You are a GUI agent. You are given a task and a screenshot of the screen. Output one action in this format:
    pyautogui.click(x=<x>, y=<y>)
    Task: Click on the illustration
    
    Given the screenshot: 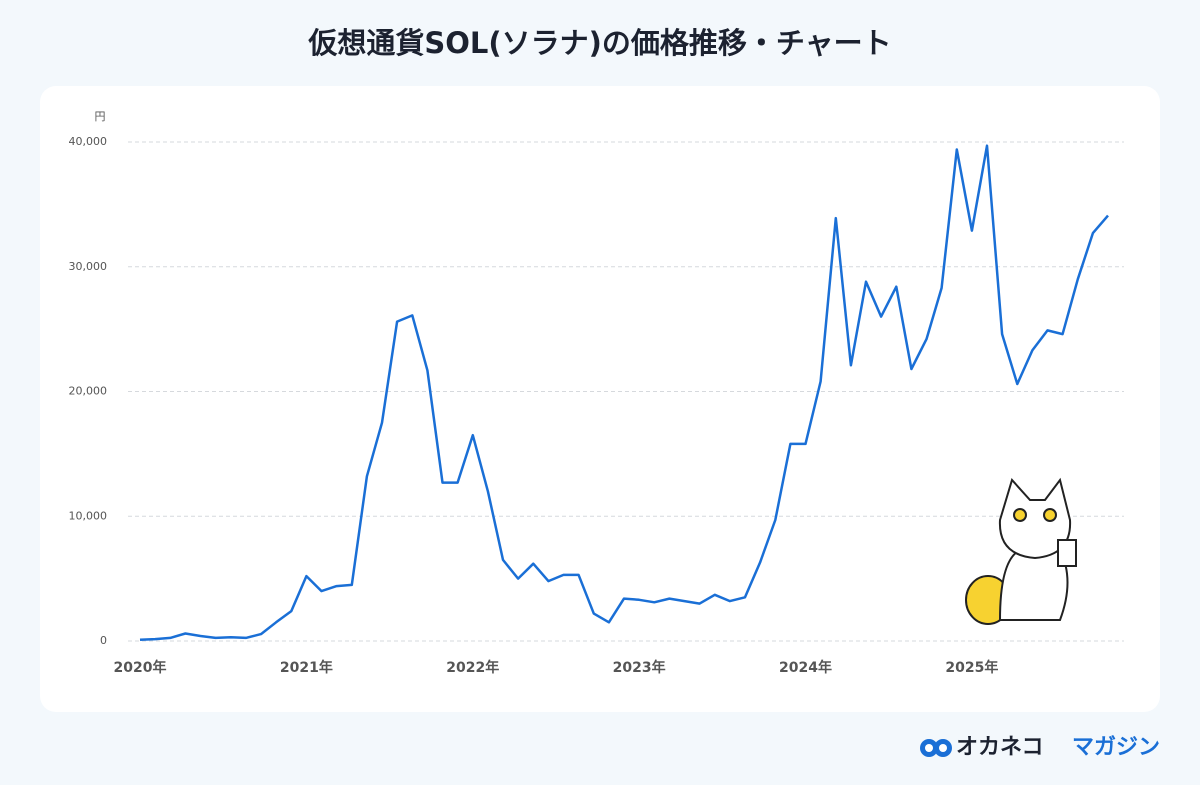 What is the action you would take?
    pyautogui.click(x=1021, y=551)
    